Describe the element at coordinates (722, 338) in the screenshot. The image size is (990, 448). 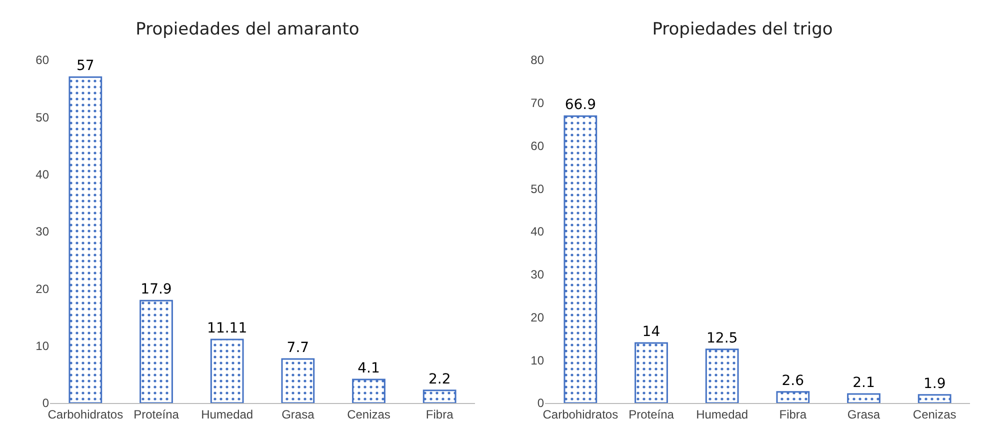
I see `data-label: 12.5` at that location.